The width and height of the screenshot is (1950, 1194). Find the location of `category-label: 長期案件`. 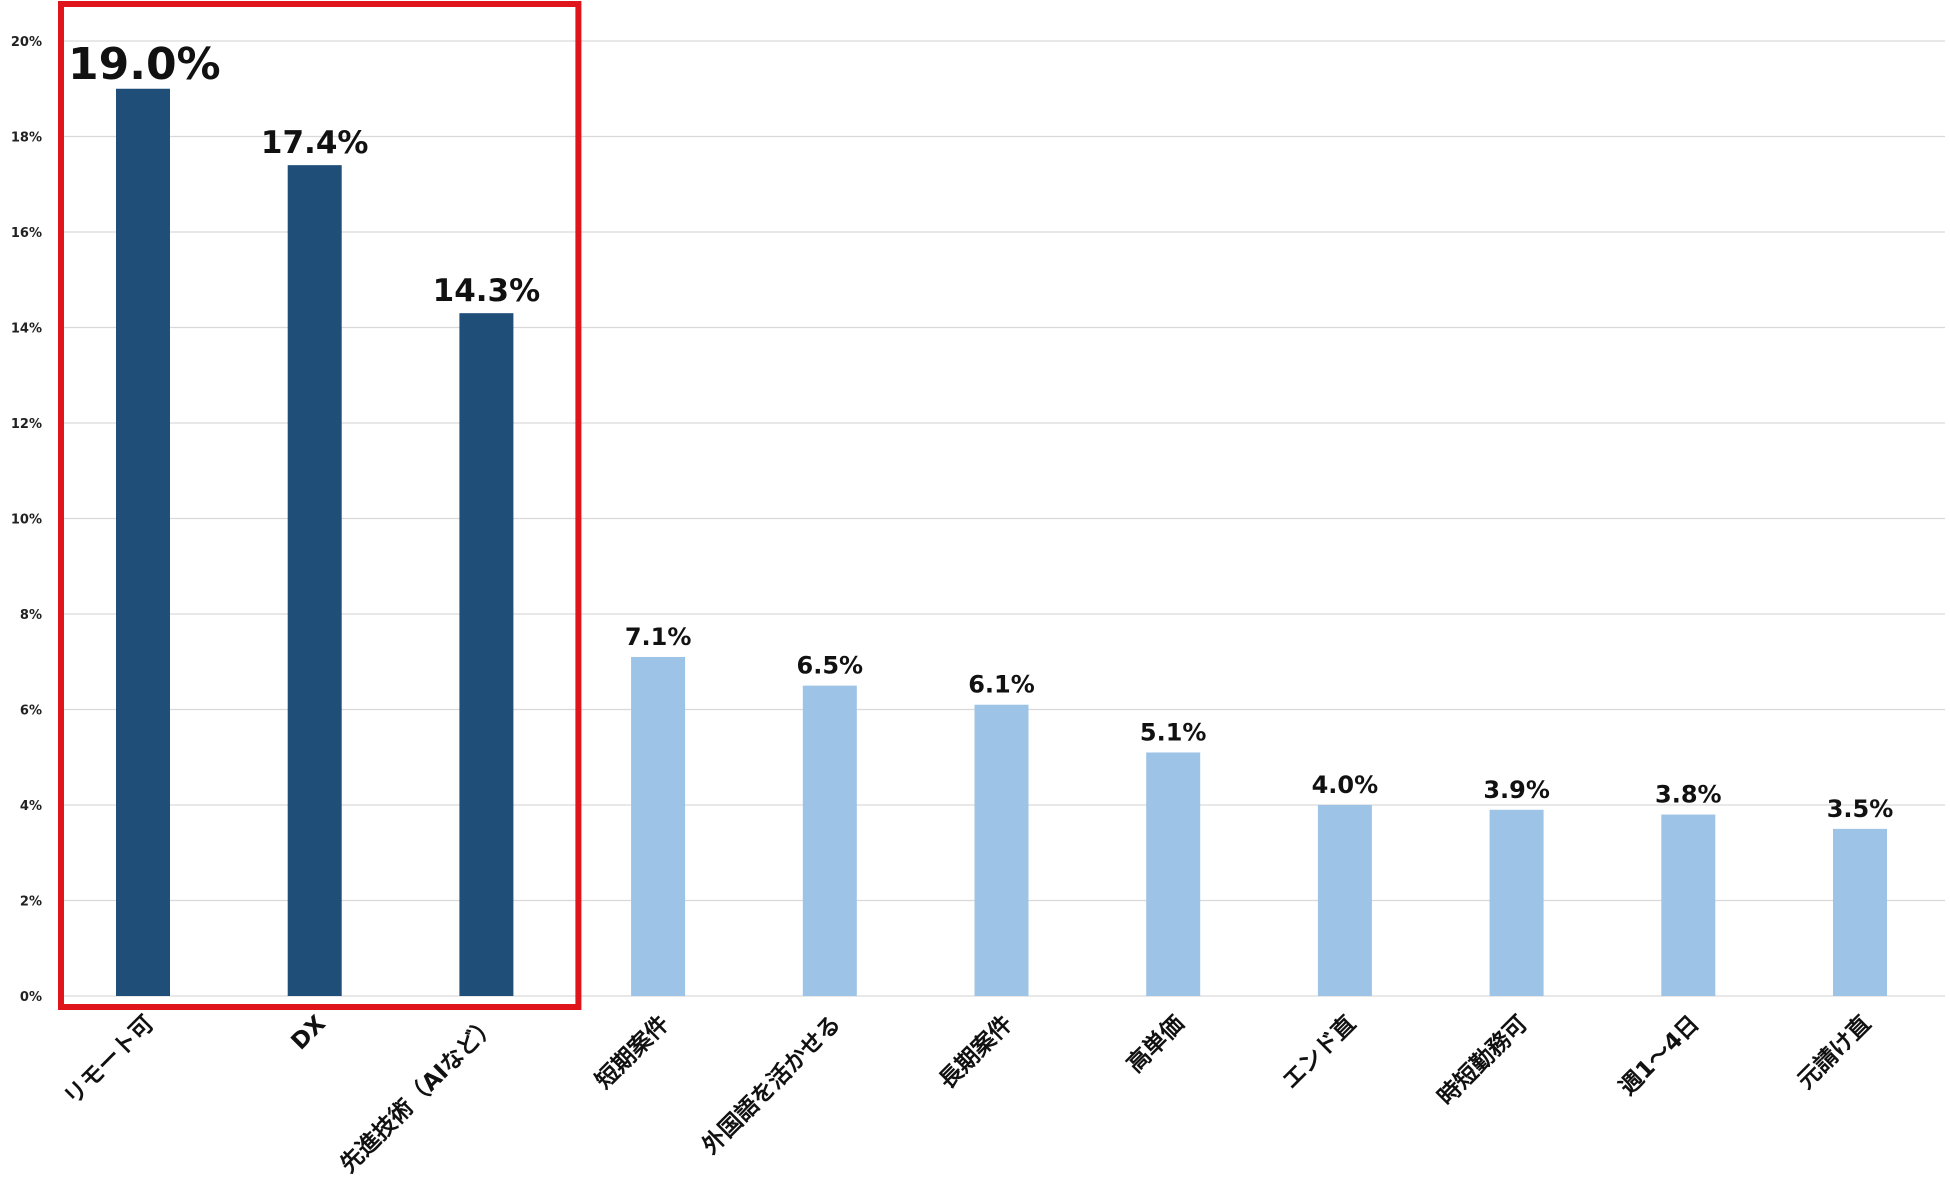

category-label: 長期案件 is located at coordinates (976, 1052).